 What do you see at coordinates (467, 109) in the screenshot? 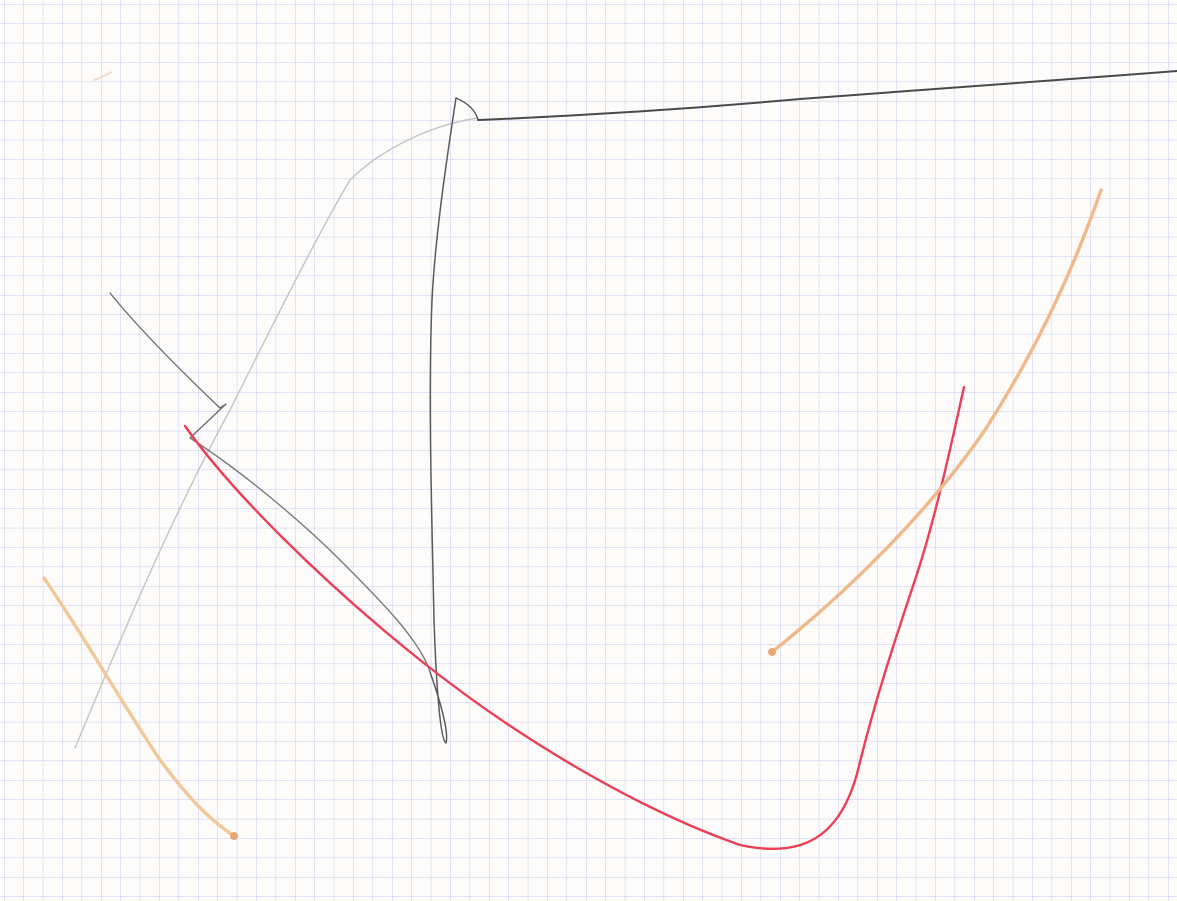
I see `pencil-top-hook` at bounding box center [467, 109].